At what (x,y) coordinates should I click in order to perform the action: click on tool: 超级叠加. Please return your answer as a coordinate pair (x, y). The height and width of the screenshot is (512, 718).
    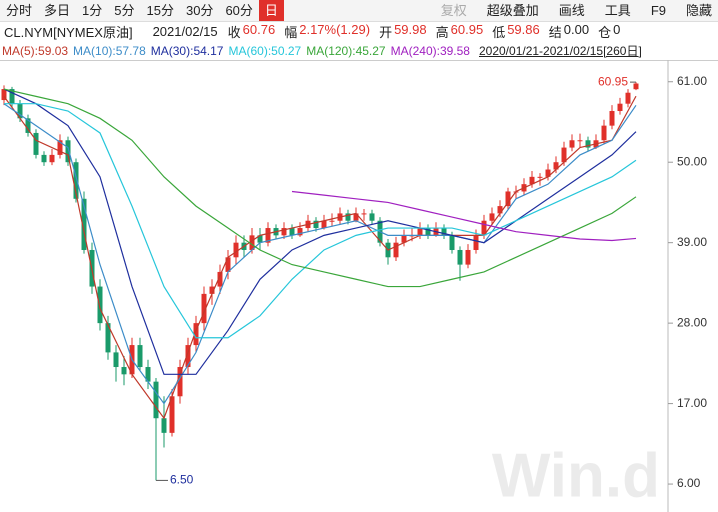
    Looking at the image, I should click on (512, 10).